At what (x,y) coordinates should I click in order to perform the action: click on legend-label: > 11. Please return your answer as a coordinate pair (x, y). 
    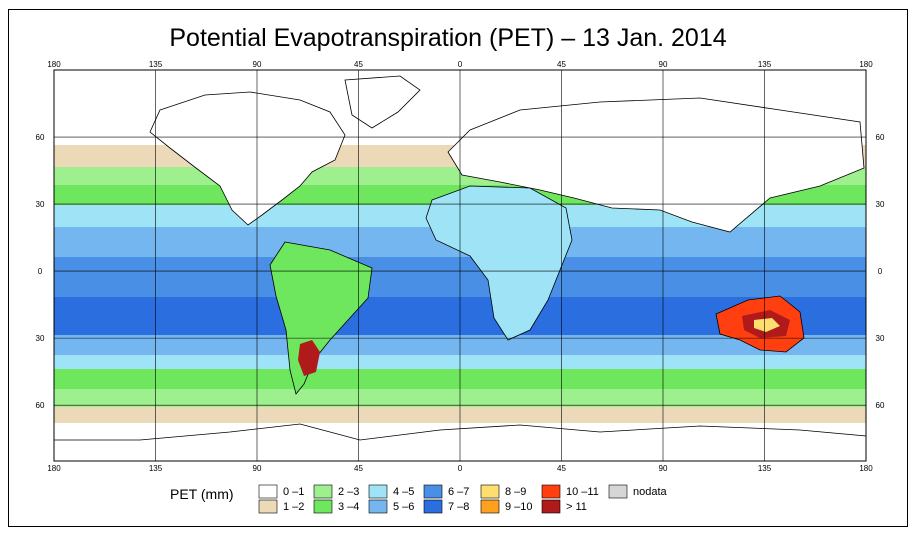
    Looking at the image, I should click on (576, 507).